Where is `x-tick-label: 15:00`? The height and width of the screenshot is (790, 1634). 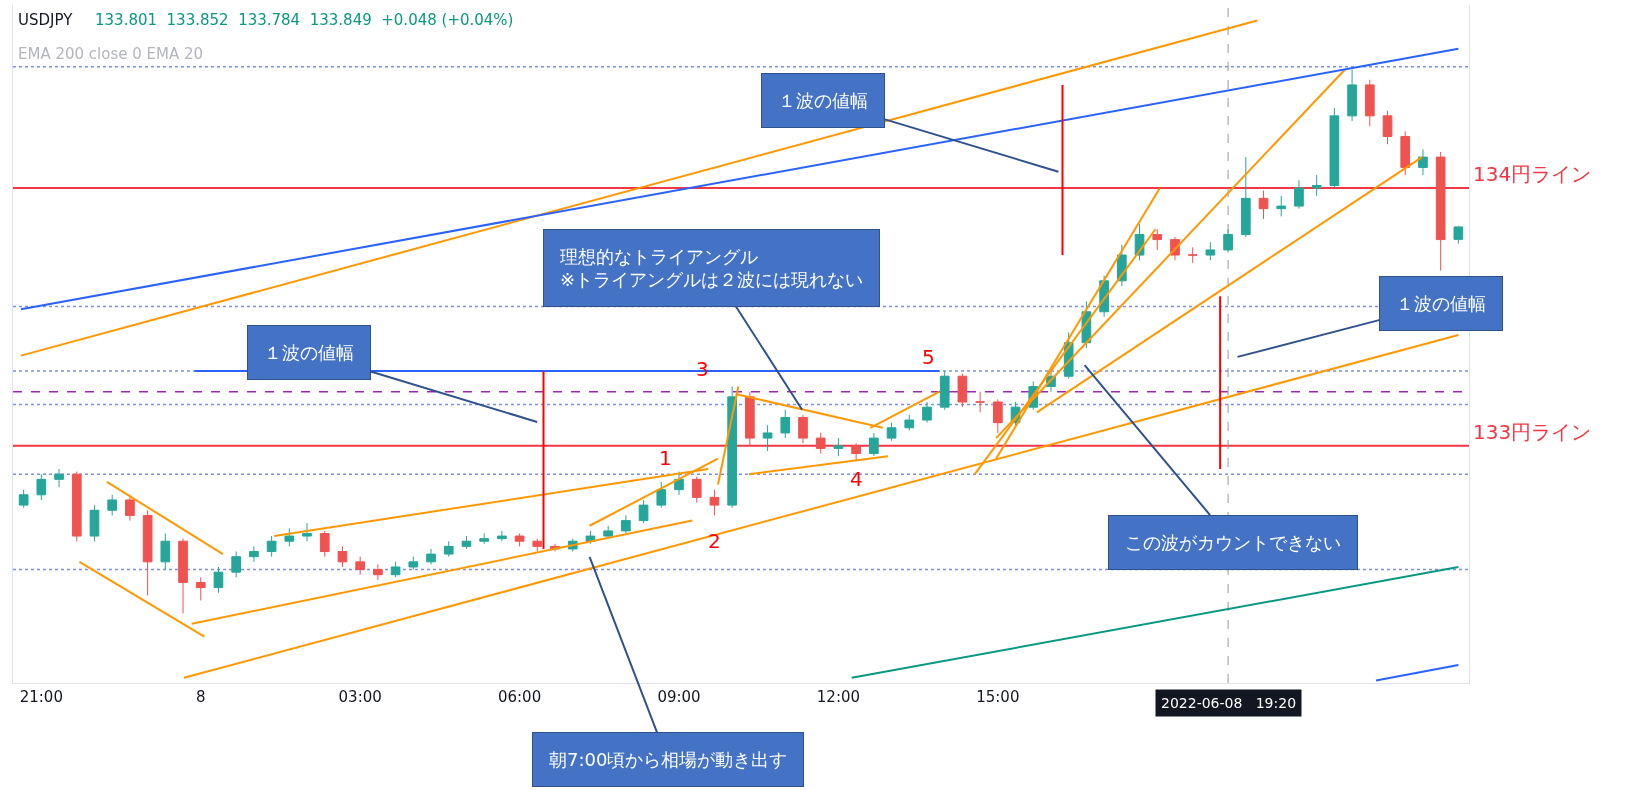 x-tick-label: 15:00 is located at coordinates (998, 697).